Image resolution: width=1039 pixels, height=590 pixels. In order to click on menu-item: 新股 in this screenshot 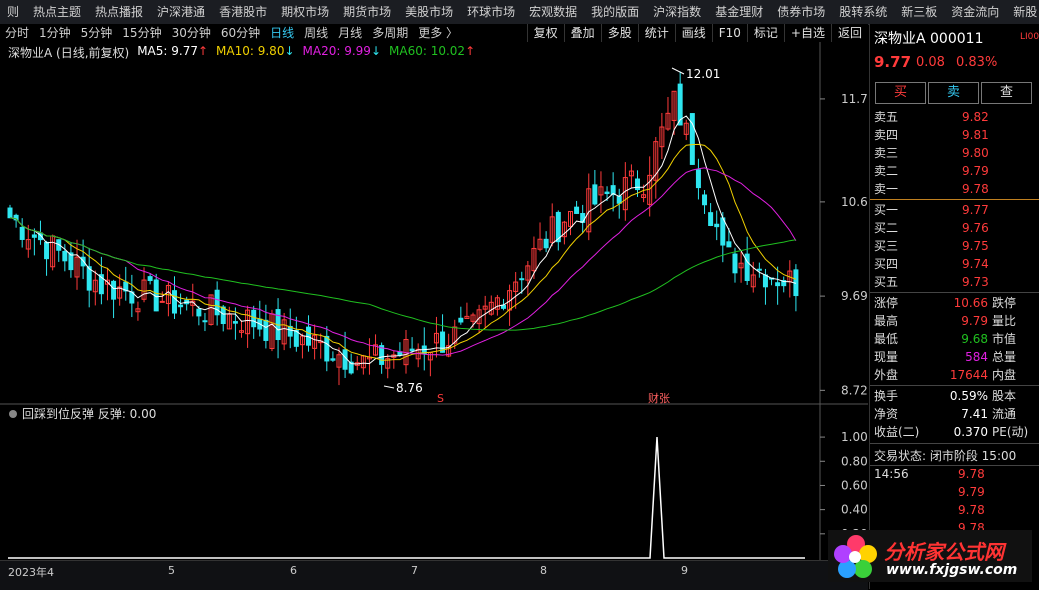, I will do `click(1025, 12)`.